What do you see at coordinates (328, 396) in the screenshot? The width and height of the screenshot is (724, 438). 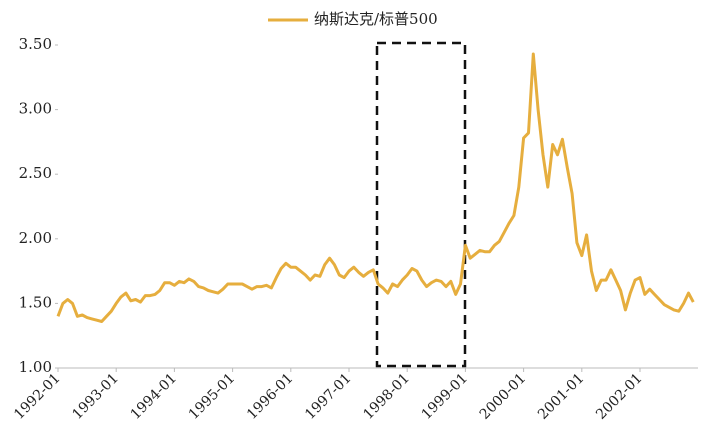 I see `x-tick-label: 1997-01` at bounding box center [328, 396].